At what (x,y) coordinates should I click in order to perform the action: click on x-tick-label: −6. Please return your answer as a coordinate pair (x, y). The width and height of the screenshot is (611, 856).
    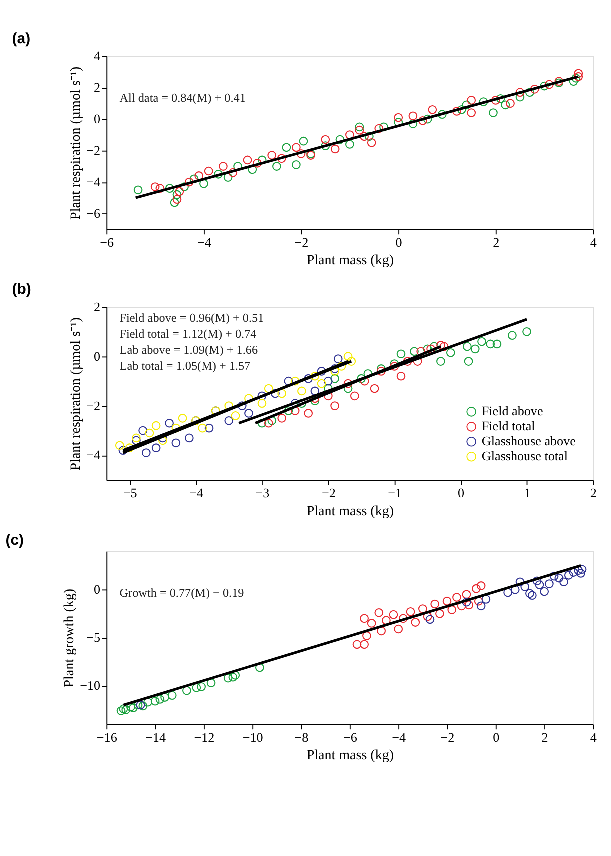
    Looking at the image, I should click on (350, 737).